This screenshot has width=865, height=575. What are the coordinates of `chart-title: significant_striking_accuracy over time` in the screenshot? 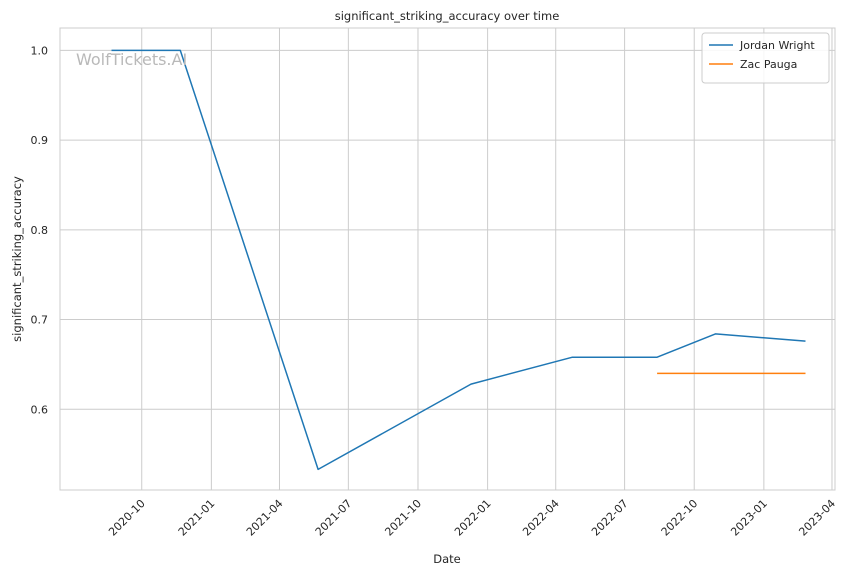 It's located at (447, 16).